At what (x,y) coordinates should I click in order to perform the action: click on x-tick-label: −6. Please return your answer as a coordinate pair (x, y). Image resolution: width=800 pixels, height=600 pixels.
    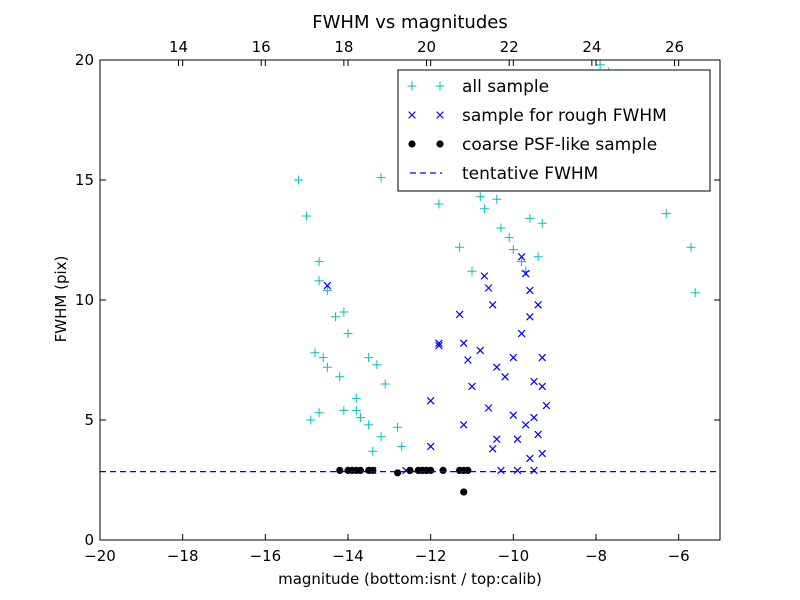
    Looking at the image, I should click on (679, 556).